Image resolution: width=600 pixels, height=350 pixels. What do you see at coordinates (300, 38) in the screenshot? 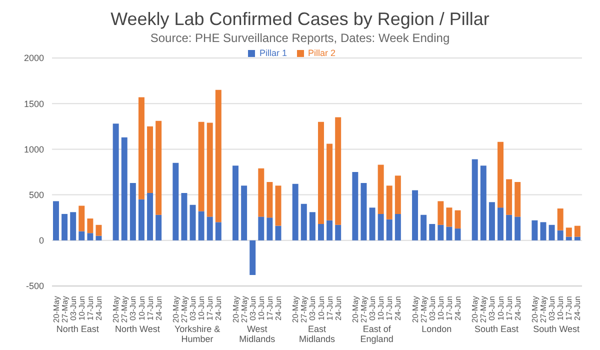
I see `chart-subtitle: Source: PHE Surveillance Reports, Dates: Week Ending` at bounding box center [300, 38].